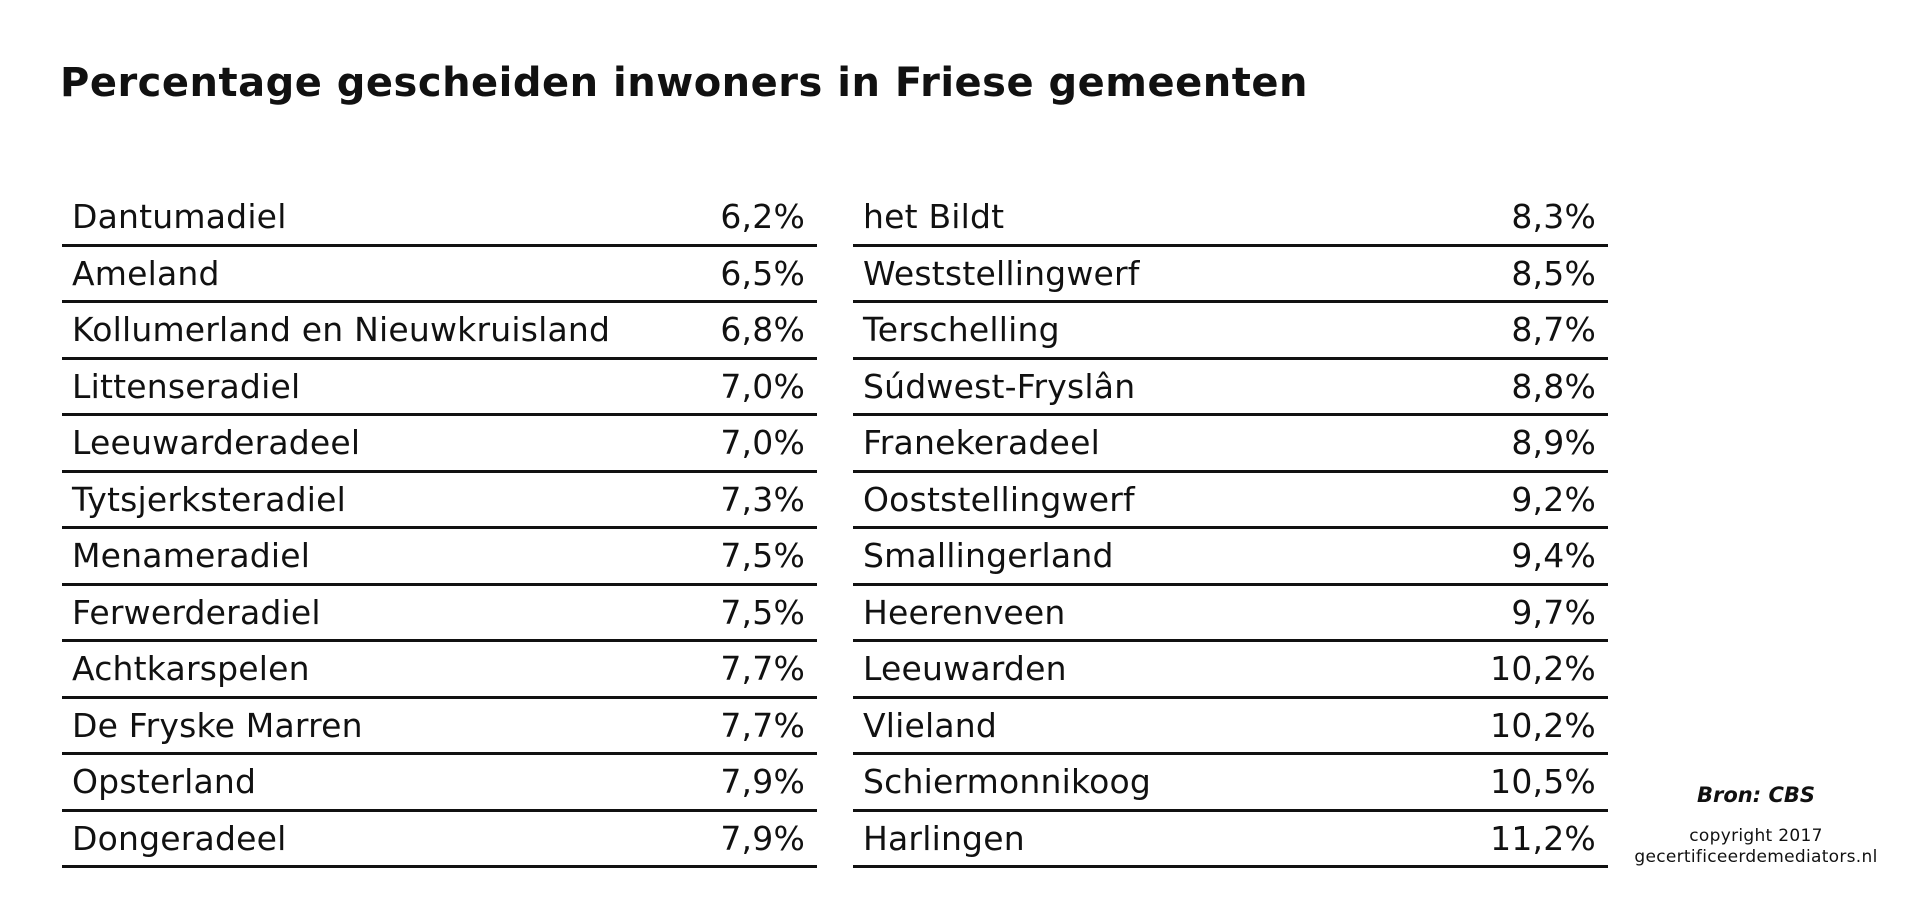 Image resolution: width=1920 pixels, height=900 pixels. Describe the element at coordinates (1230, 275) in the screenshot. I see `table-row: Weststellingwerf 8,5%` at that location.